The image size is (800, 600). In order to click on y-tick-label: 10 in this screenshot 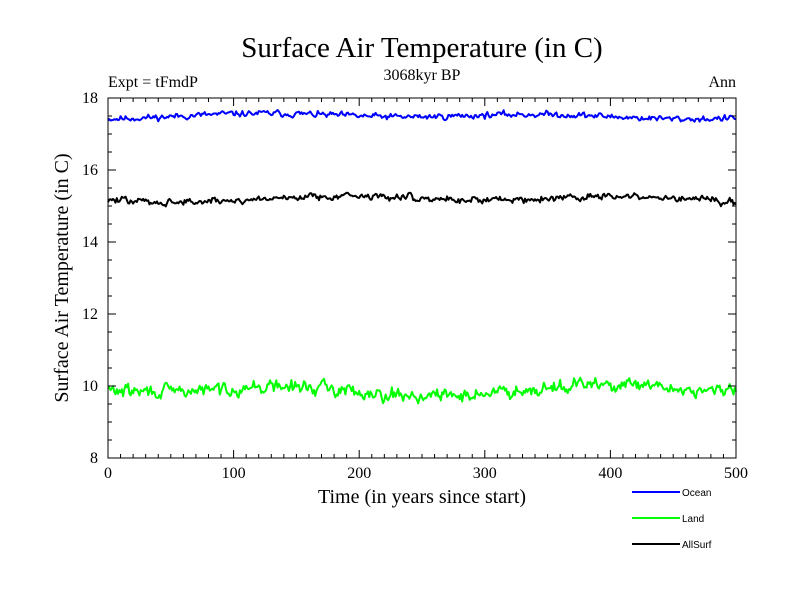, I will do `click(90, 386)`.